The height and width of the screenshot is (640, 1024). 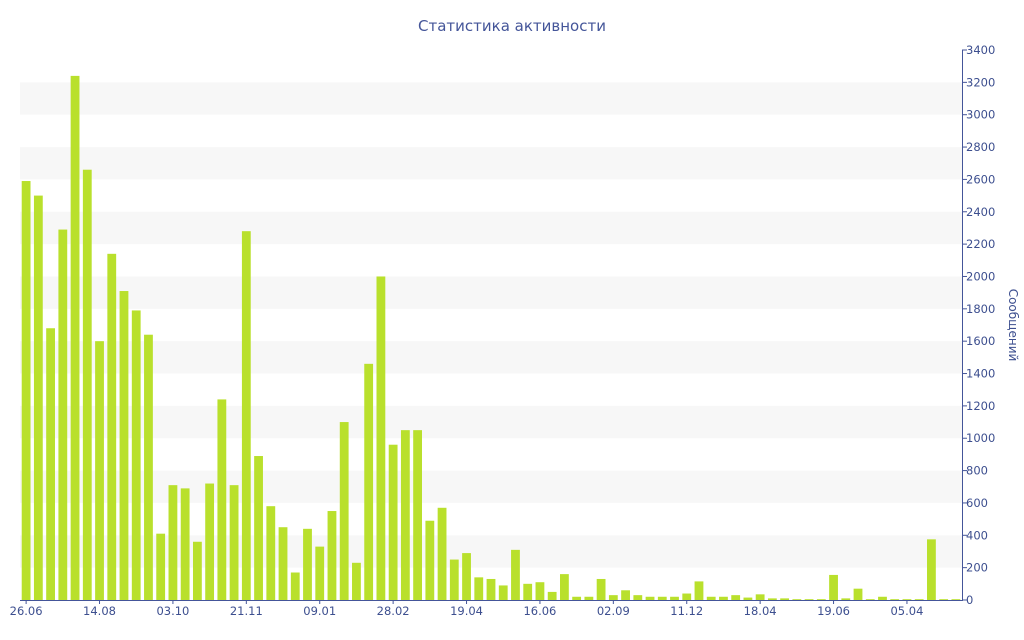 I want to click on y-tick-label: 1600, so click(x=980, y=341).